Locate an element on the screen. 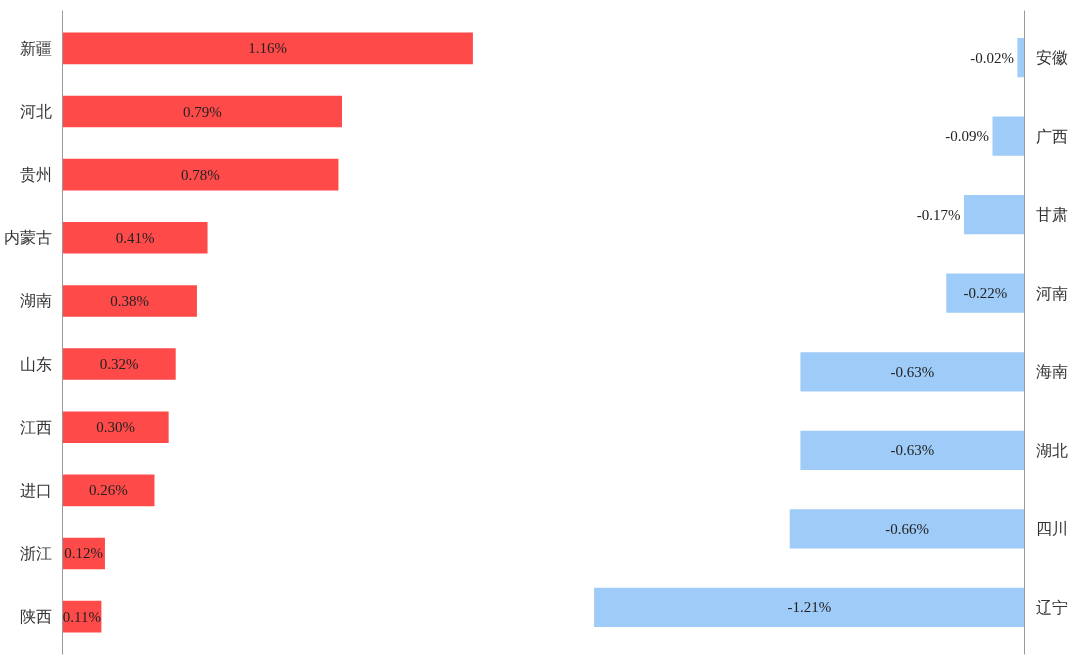 This screenshot has height=666, width=1080. y-tick-label: 陕西 is located at coordinates (35, 617).